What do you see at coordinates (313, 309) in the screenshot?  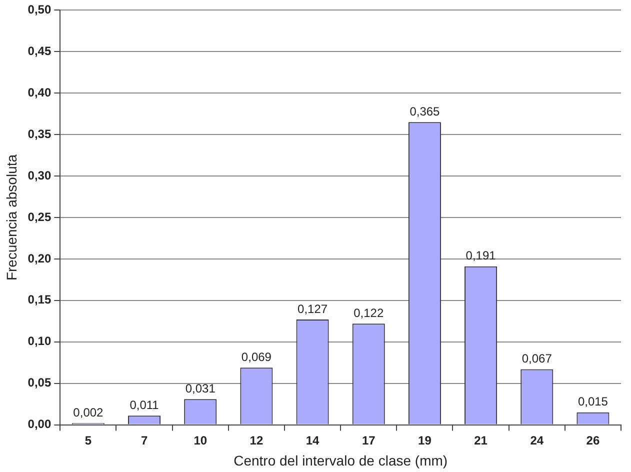 I see `data-label: 0,127` at bounding box center [313, 309].